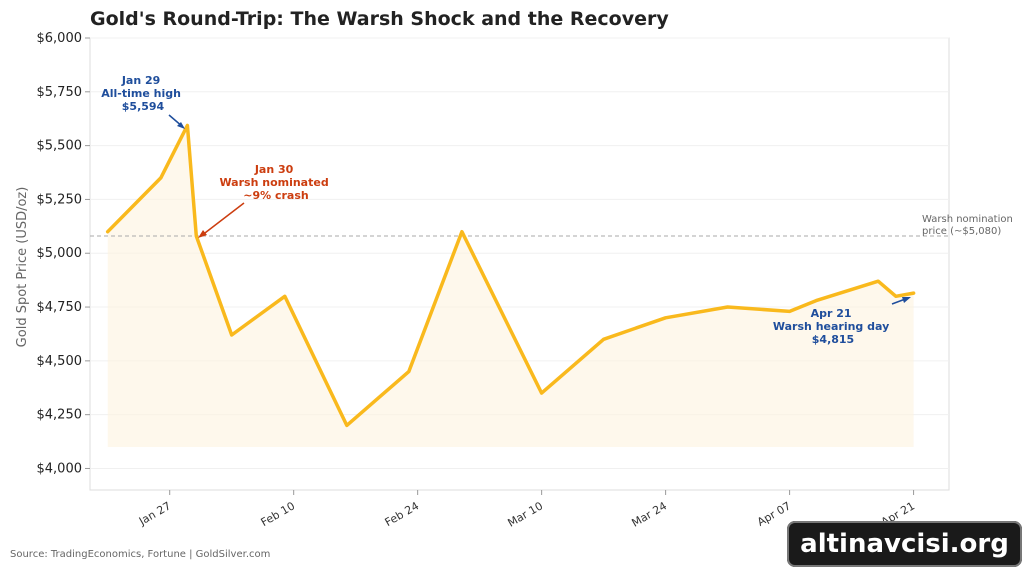 The height and width of the screenshot is (569, 1024). What do you see at coordinates (833, 339) in the screenshot?
I see `annotation-line: $4,815` at bounding box center [833, 339].